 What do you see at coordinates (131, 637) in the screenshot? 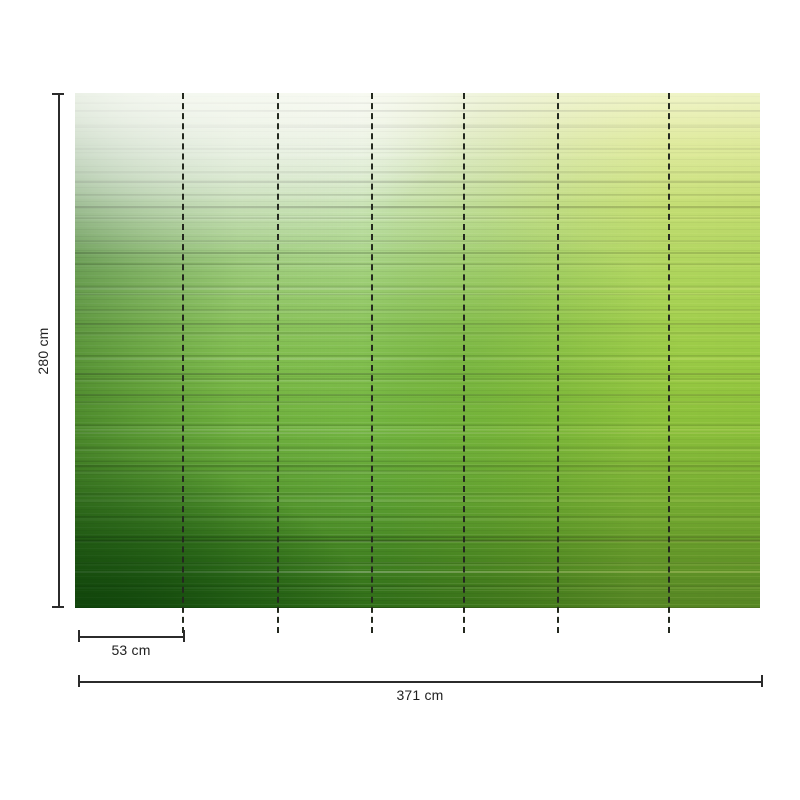
I see `panel-width-dimension-line` at bounding box center [131, 637].